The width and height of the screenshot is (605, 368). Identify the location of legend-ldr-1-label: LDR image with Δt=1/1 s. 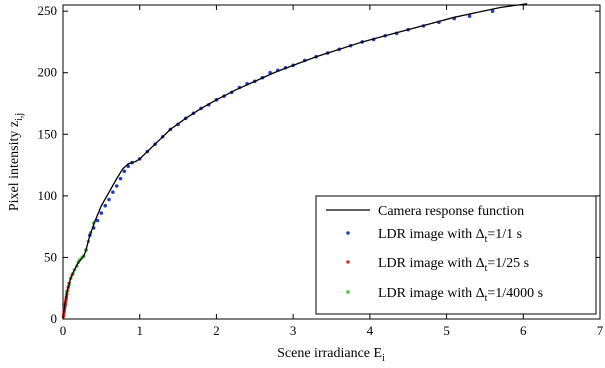
(450, 236).